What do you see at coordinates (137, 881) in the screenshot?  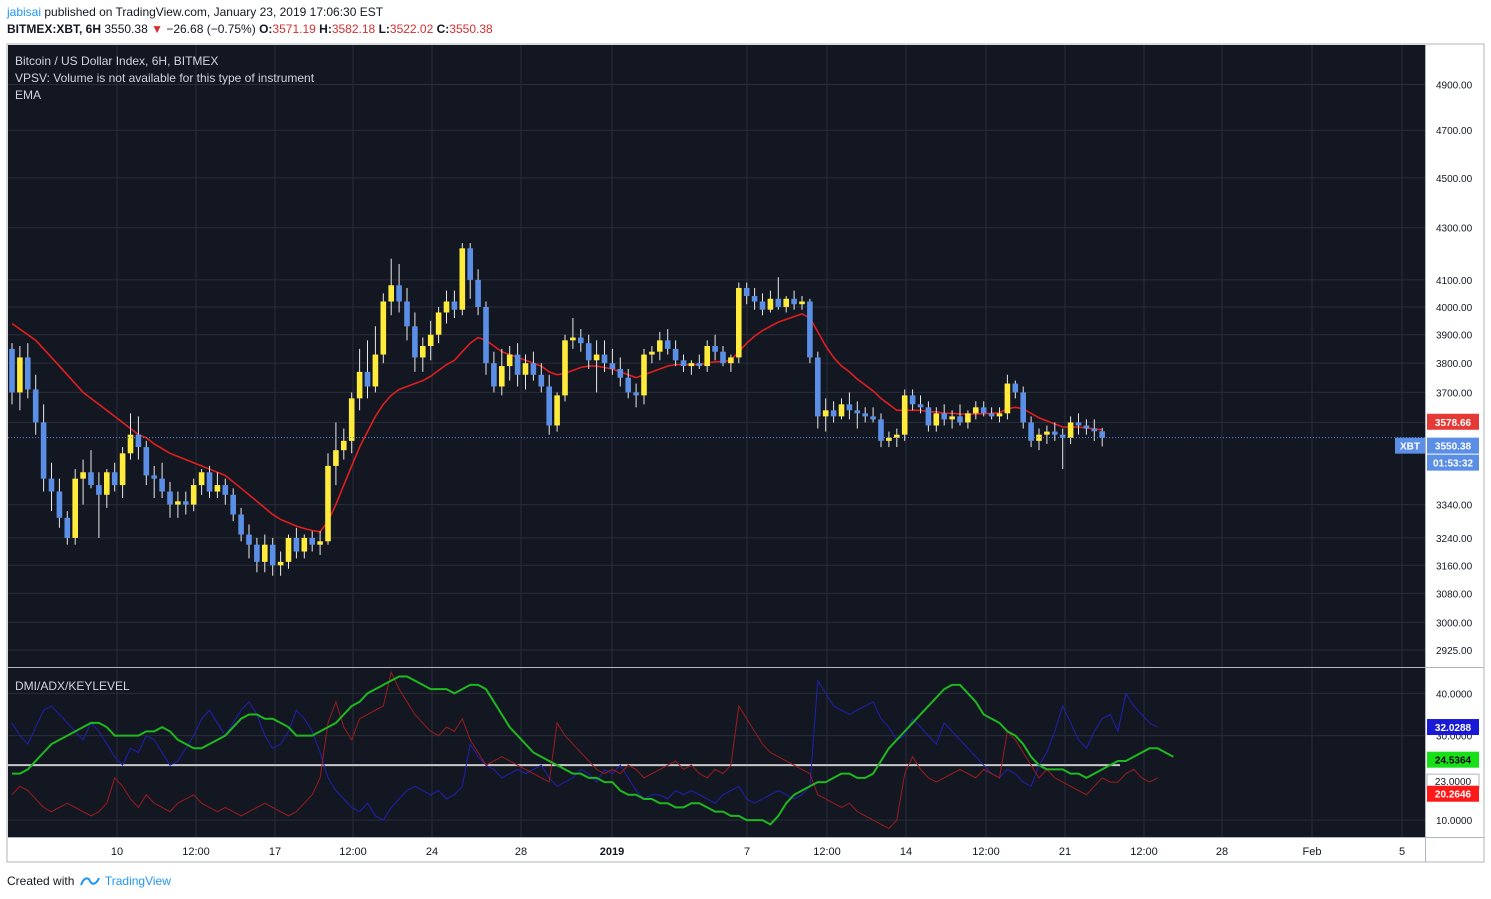 I see `tradingview-link: TradingView` at bounding box center [137, 881].